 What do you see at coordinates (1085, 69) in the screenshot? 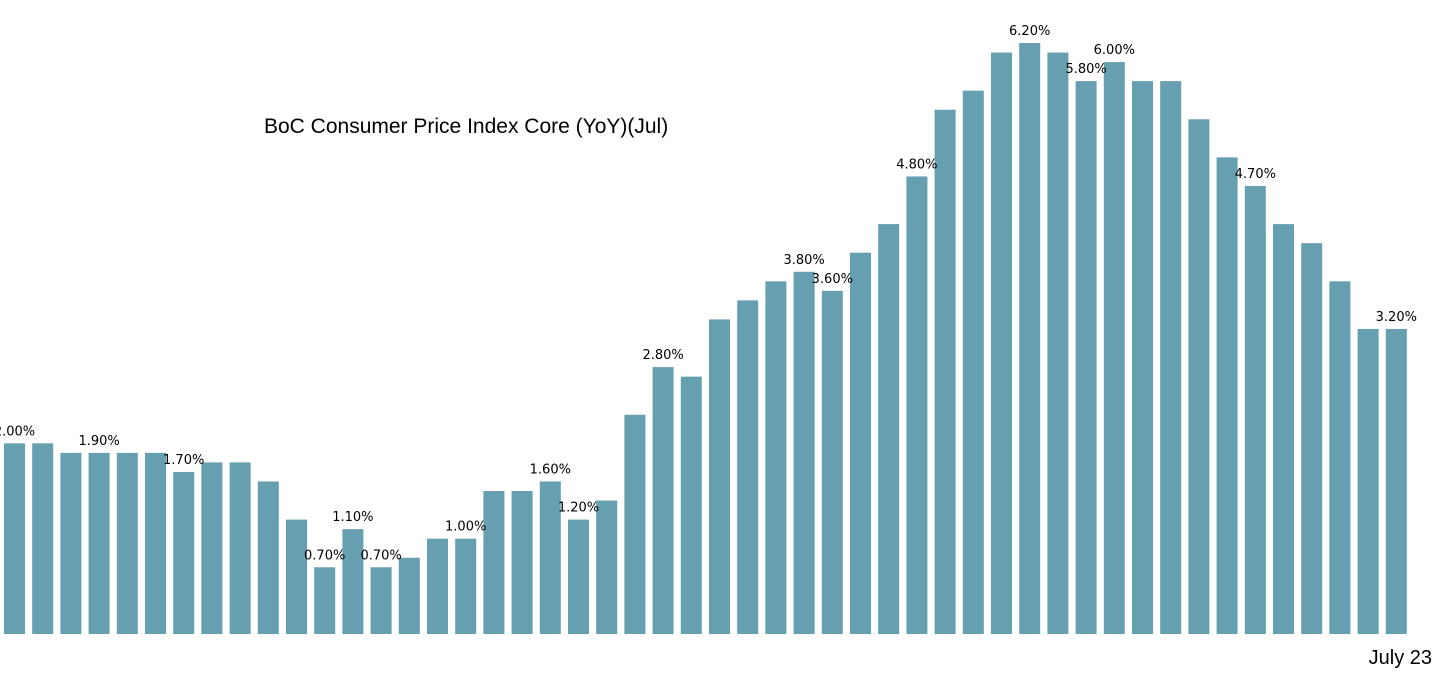
I see `data-label-38: 5.80%` at bounding box center [1085, 69].